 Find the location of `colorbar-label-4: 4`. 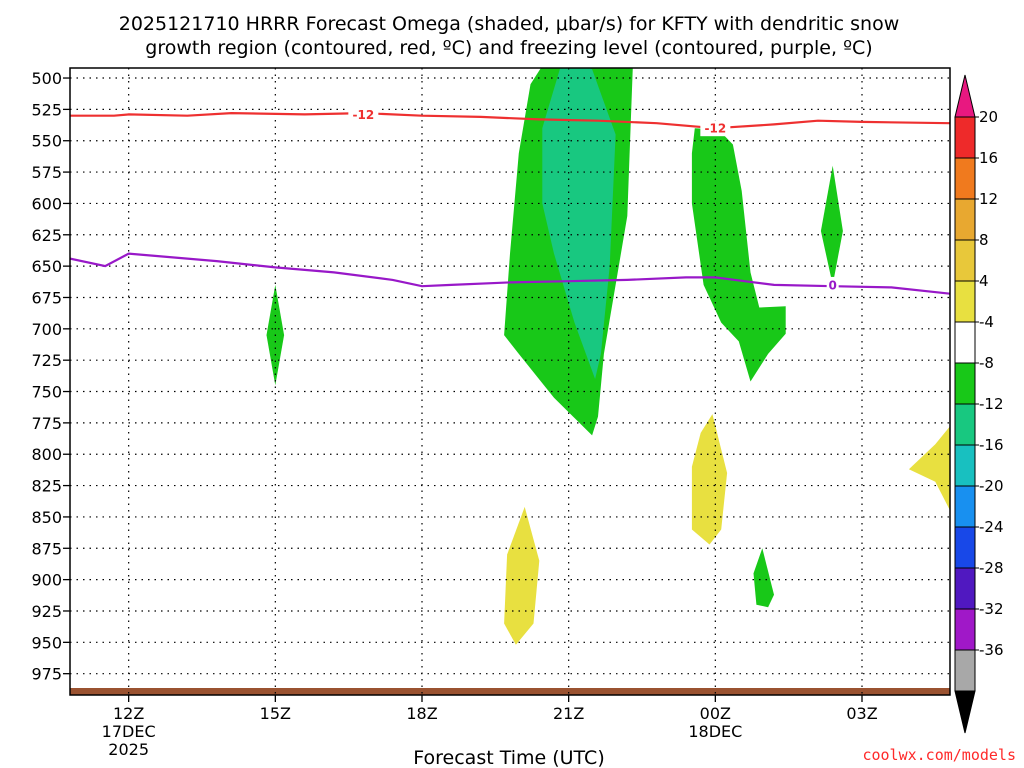

colorbar-label-4: 4 is located at coordinates (984, 281).